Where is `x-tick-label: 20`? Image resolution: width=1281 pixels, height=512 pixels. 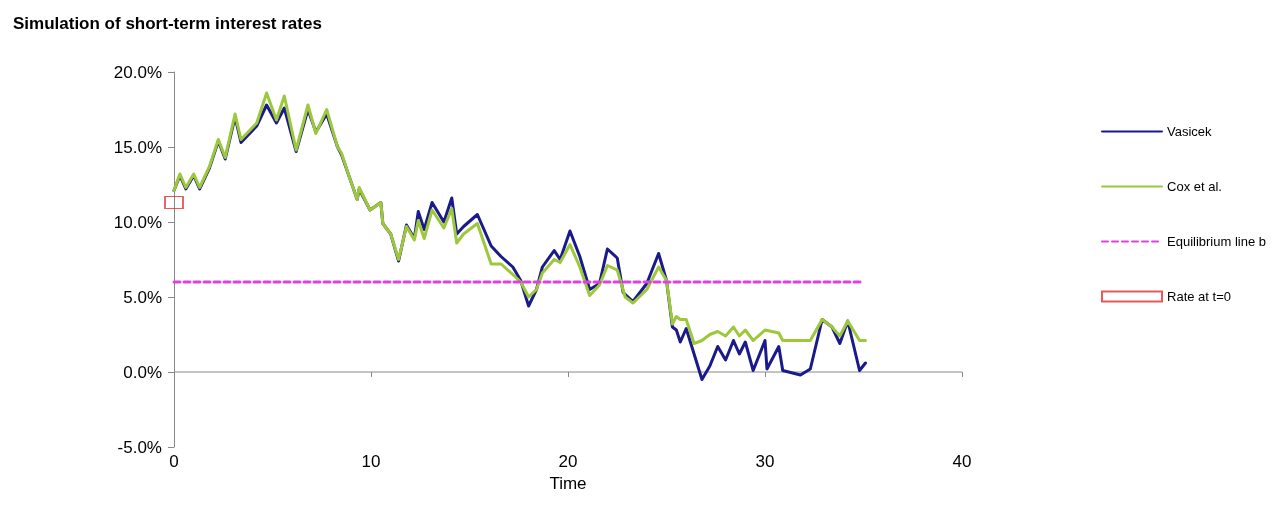 x-tick-label: 20 is located at coordinates (568, 461).